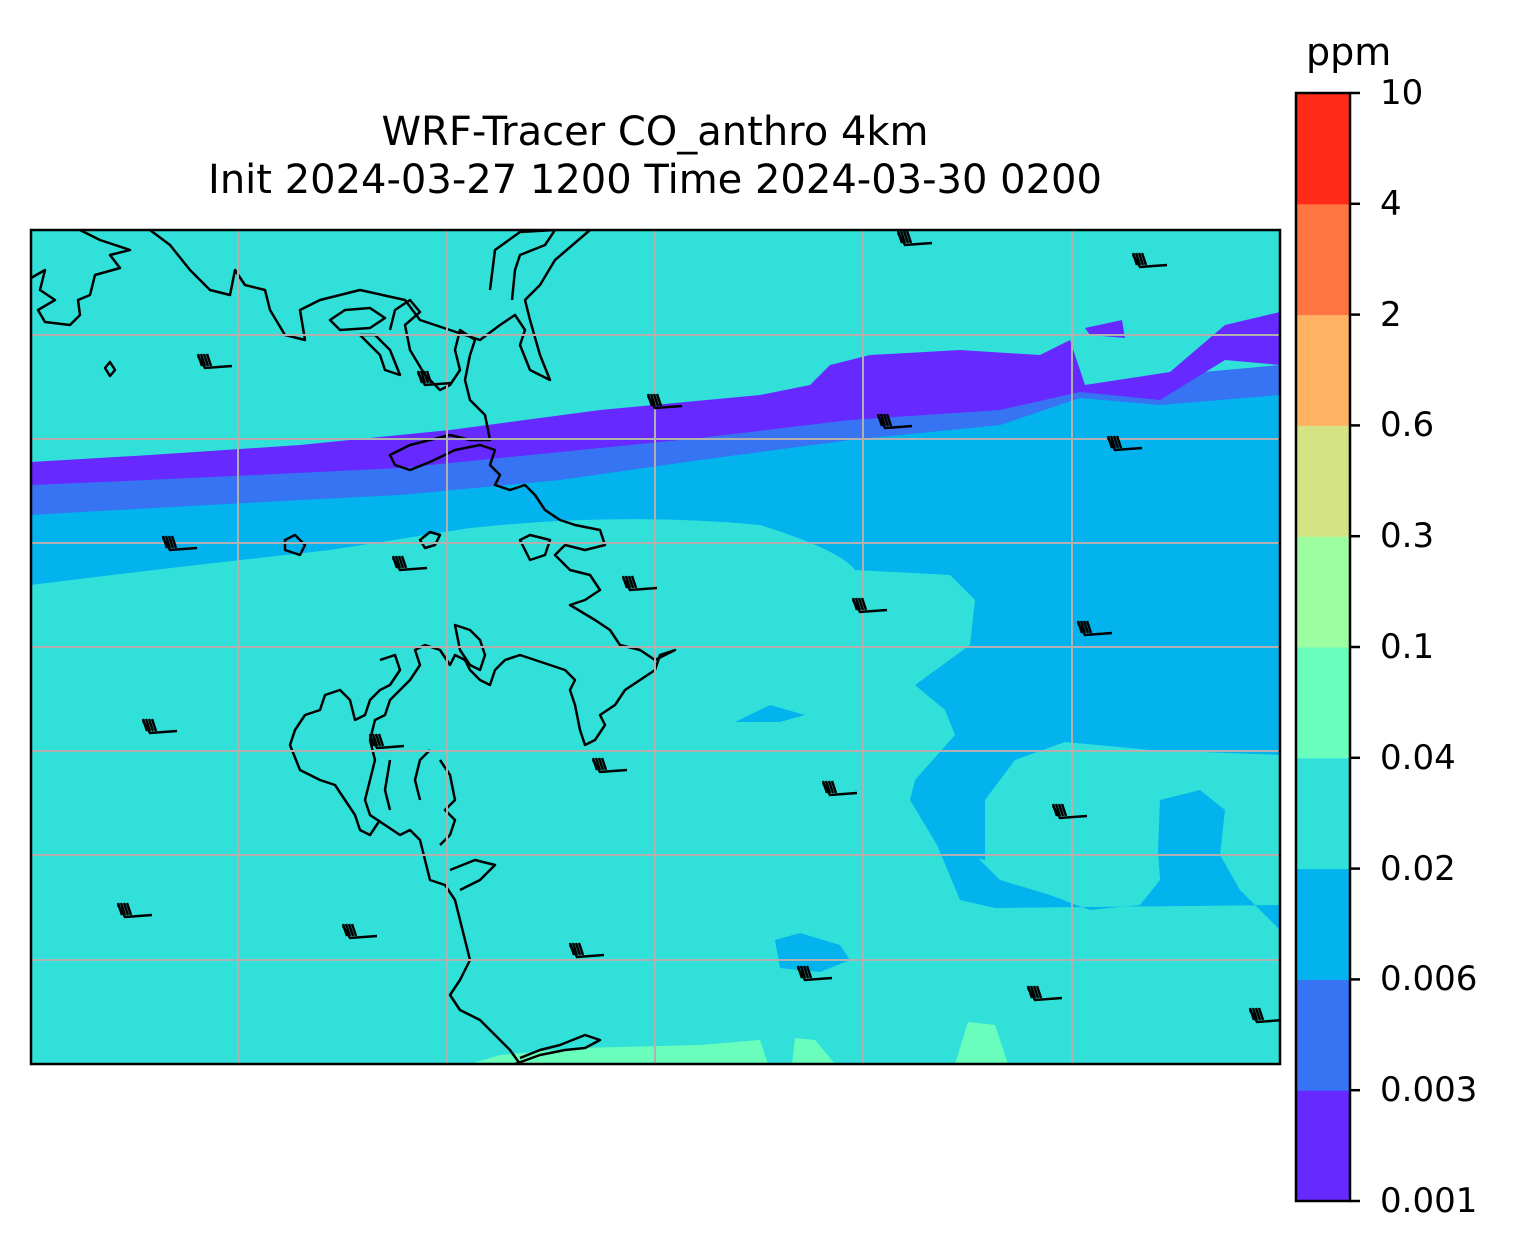 This screenshot has height=1256, width=1528. I want to click on contour-blob-0.006-0.02, so click(770, 713).